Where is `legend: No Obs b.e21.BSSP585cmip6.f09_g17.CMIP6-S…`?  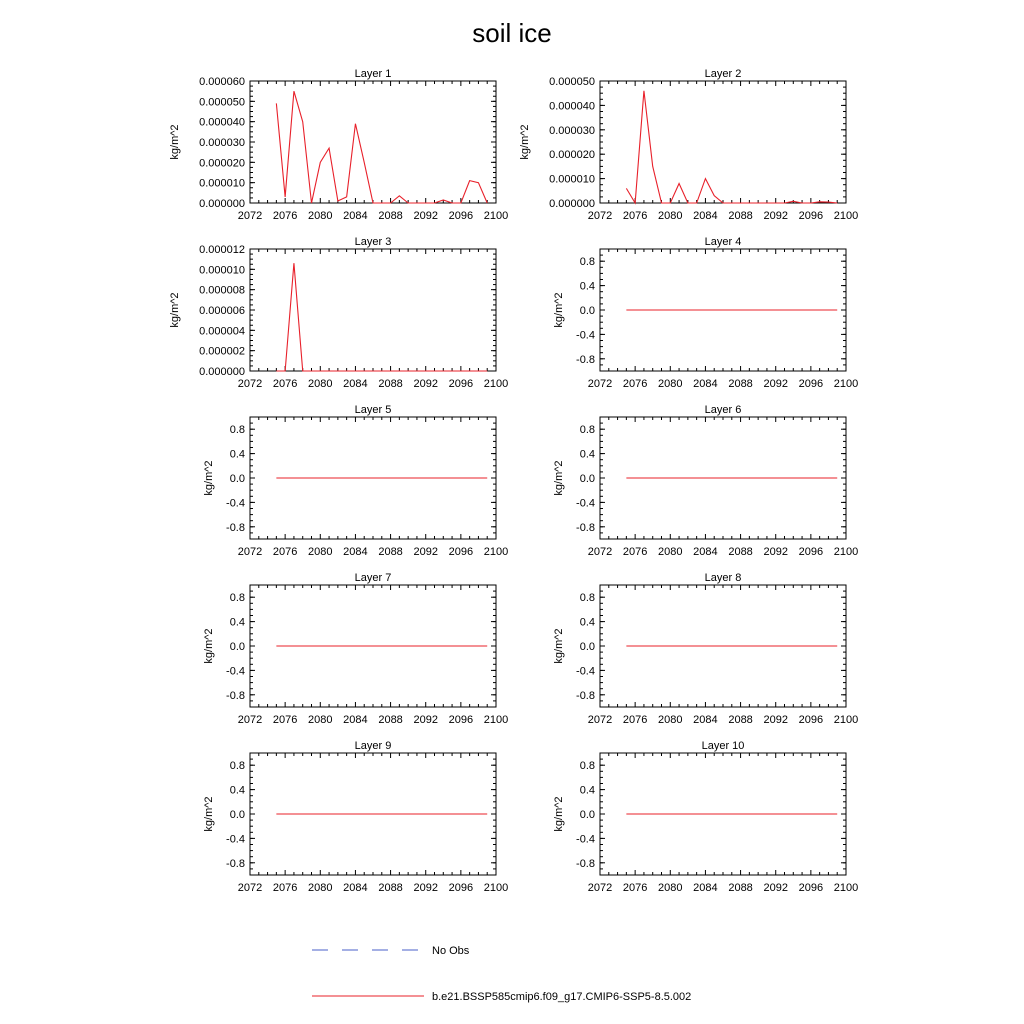 legend: No Obs b.e21.BSSP585cmip6.f09_g17.CMIP6-S… is located at coordinates (501, 974).